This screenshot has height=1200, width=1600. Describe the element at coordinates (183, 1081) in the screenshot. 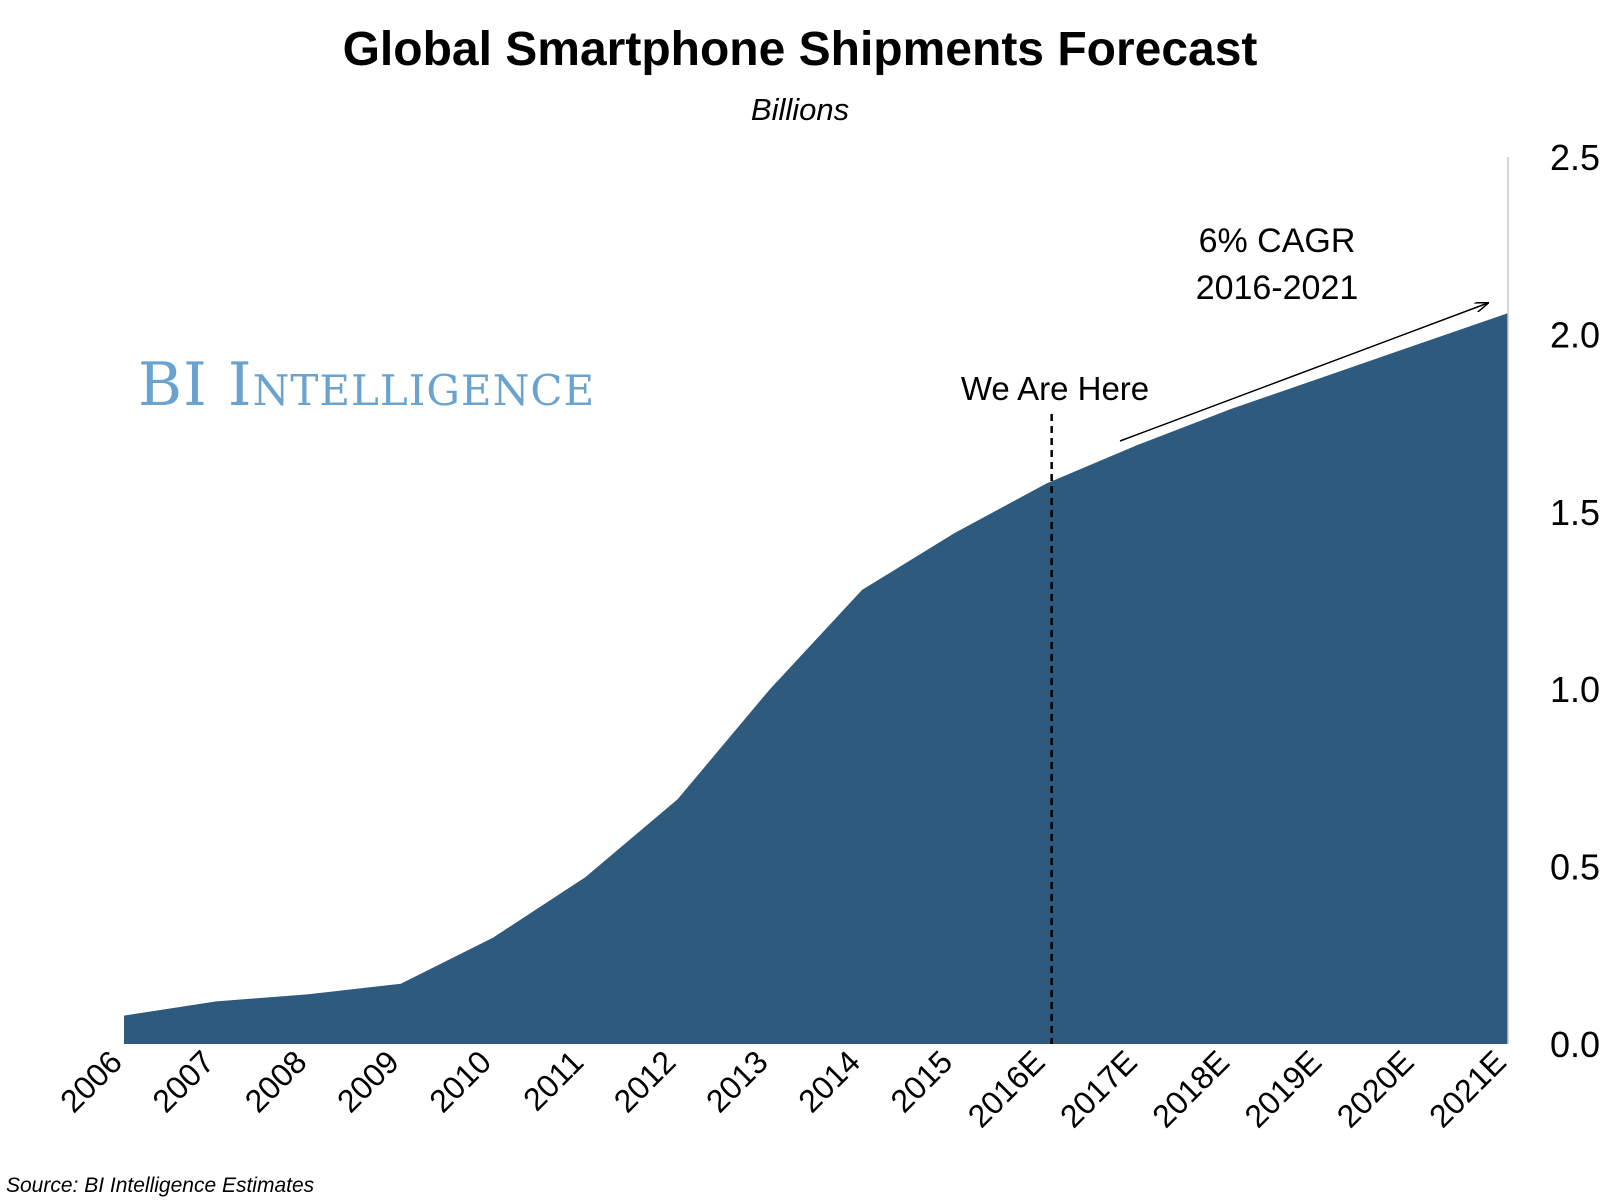

I see `x-tick-label: 2007` at that location.